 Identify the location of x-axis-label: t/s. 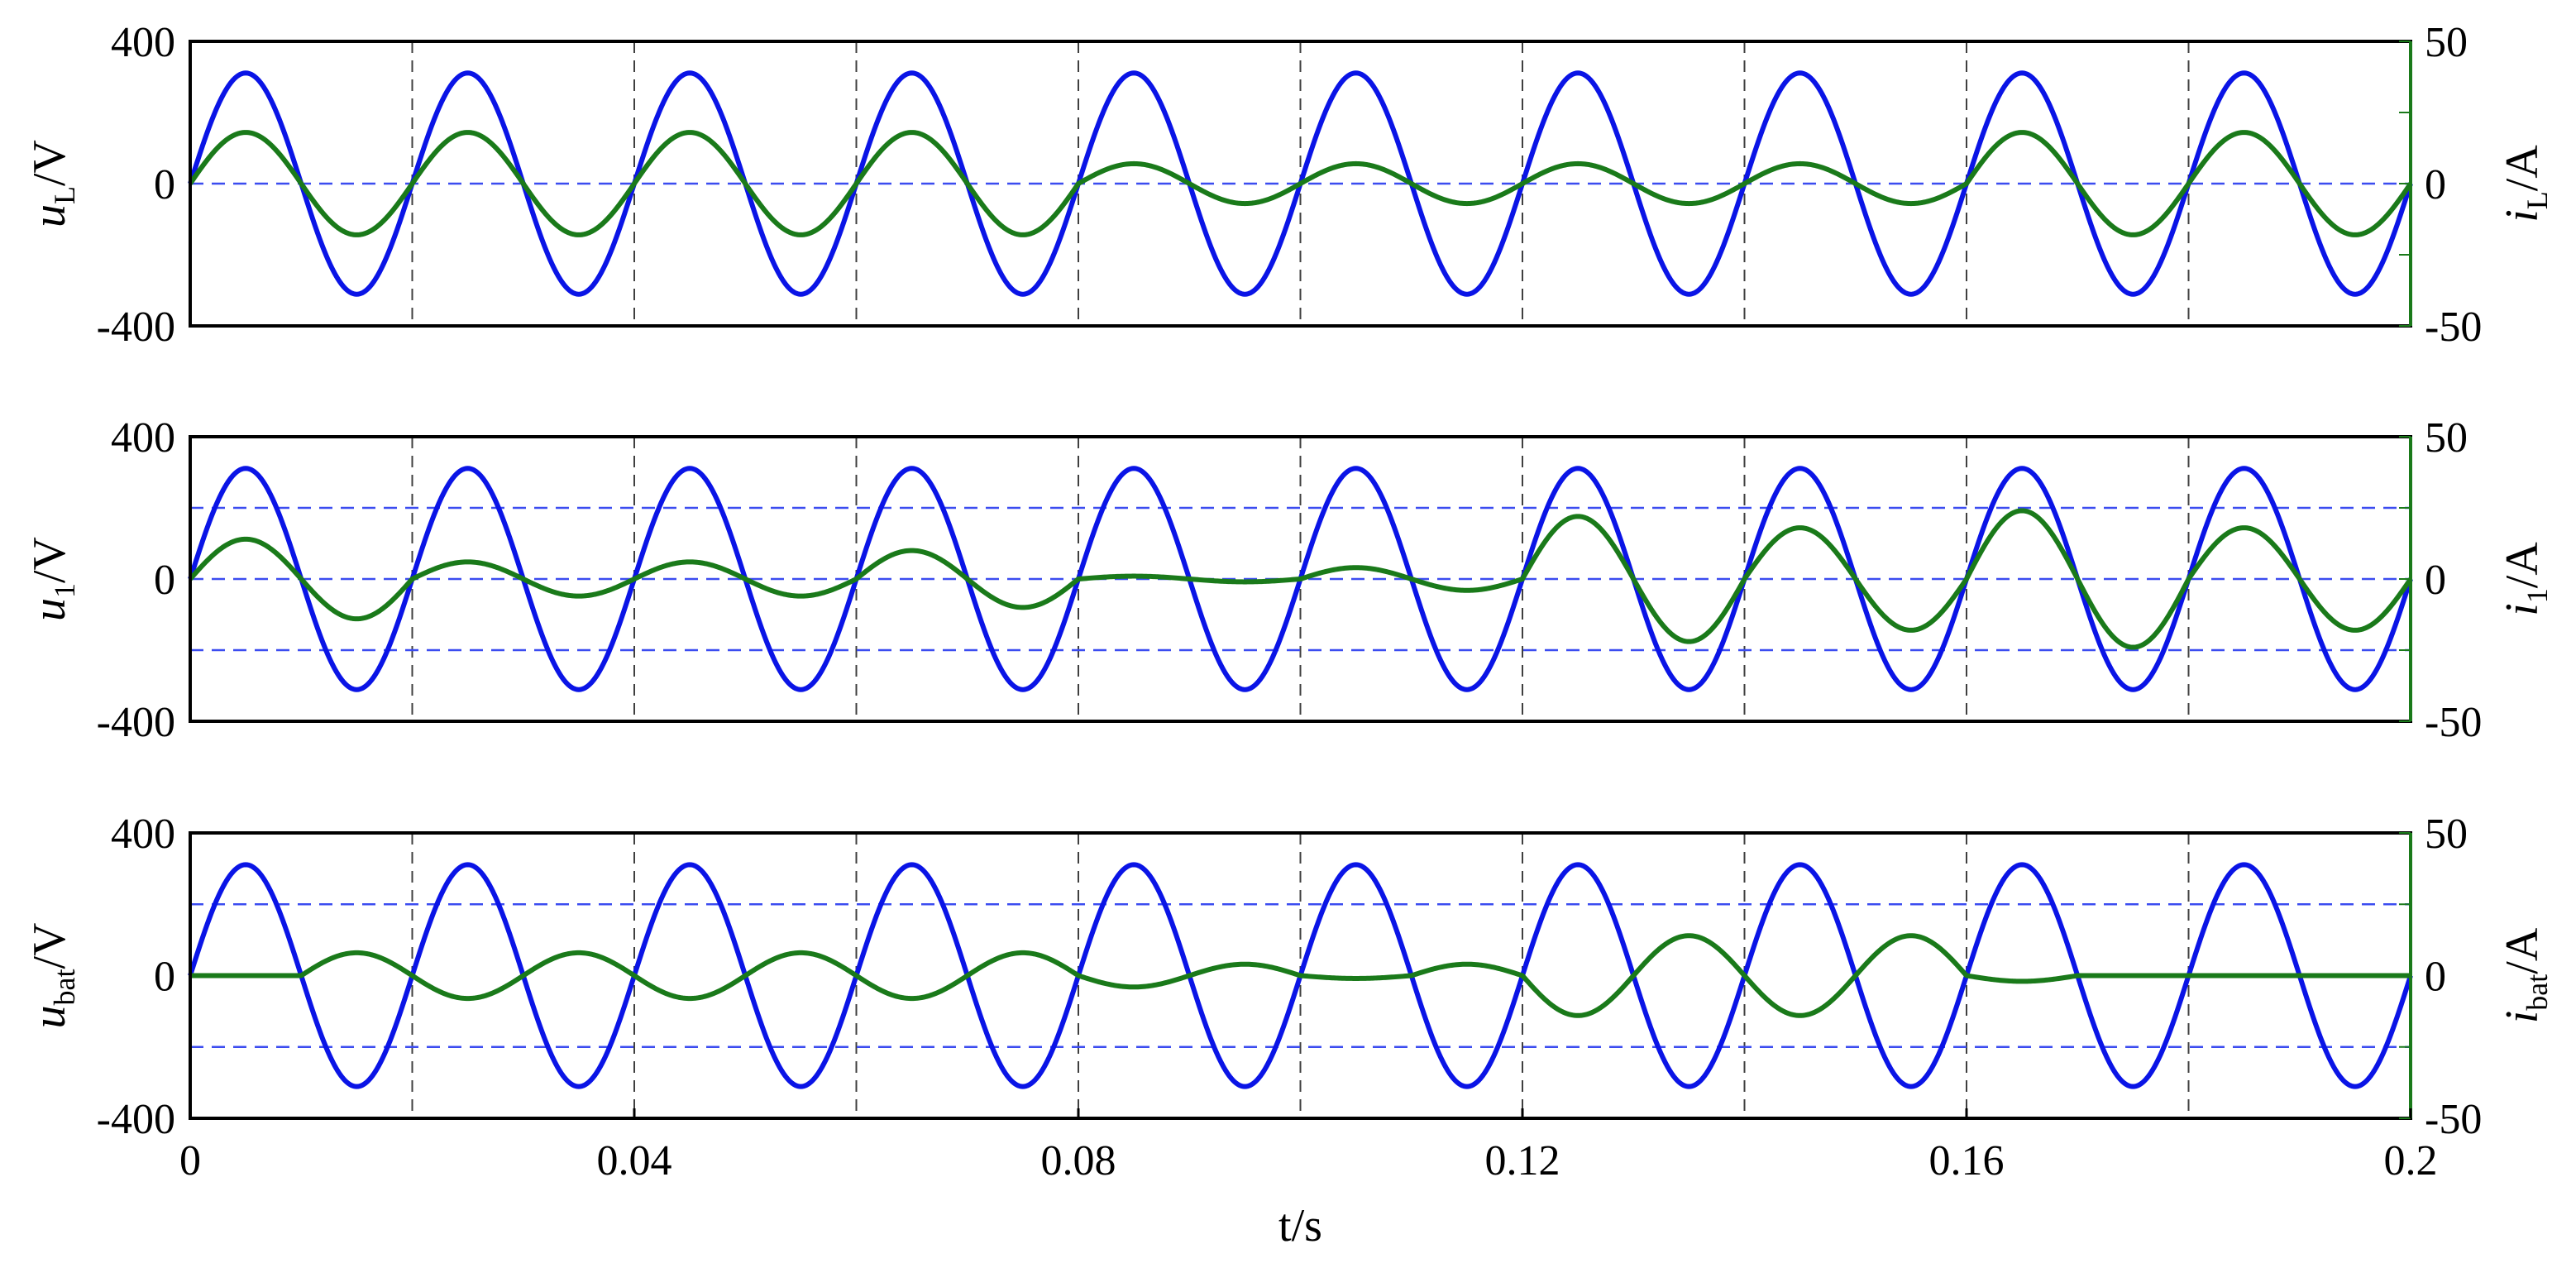
(1300, 1225).